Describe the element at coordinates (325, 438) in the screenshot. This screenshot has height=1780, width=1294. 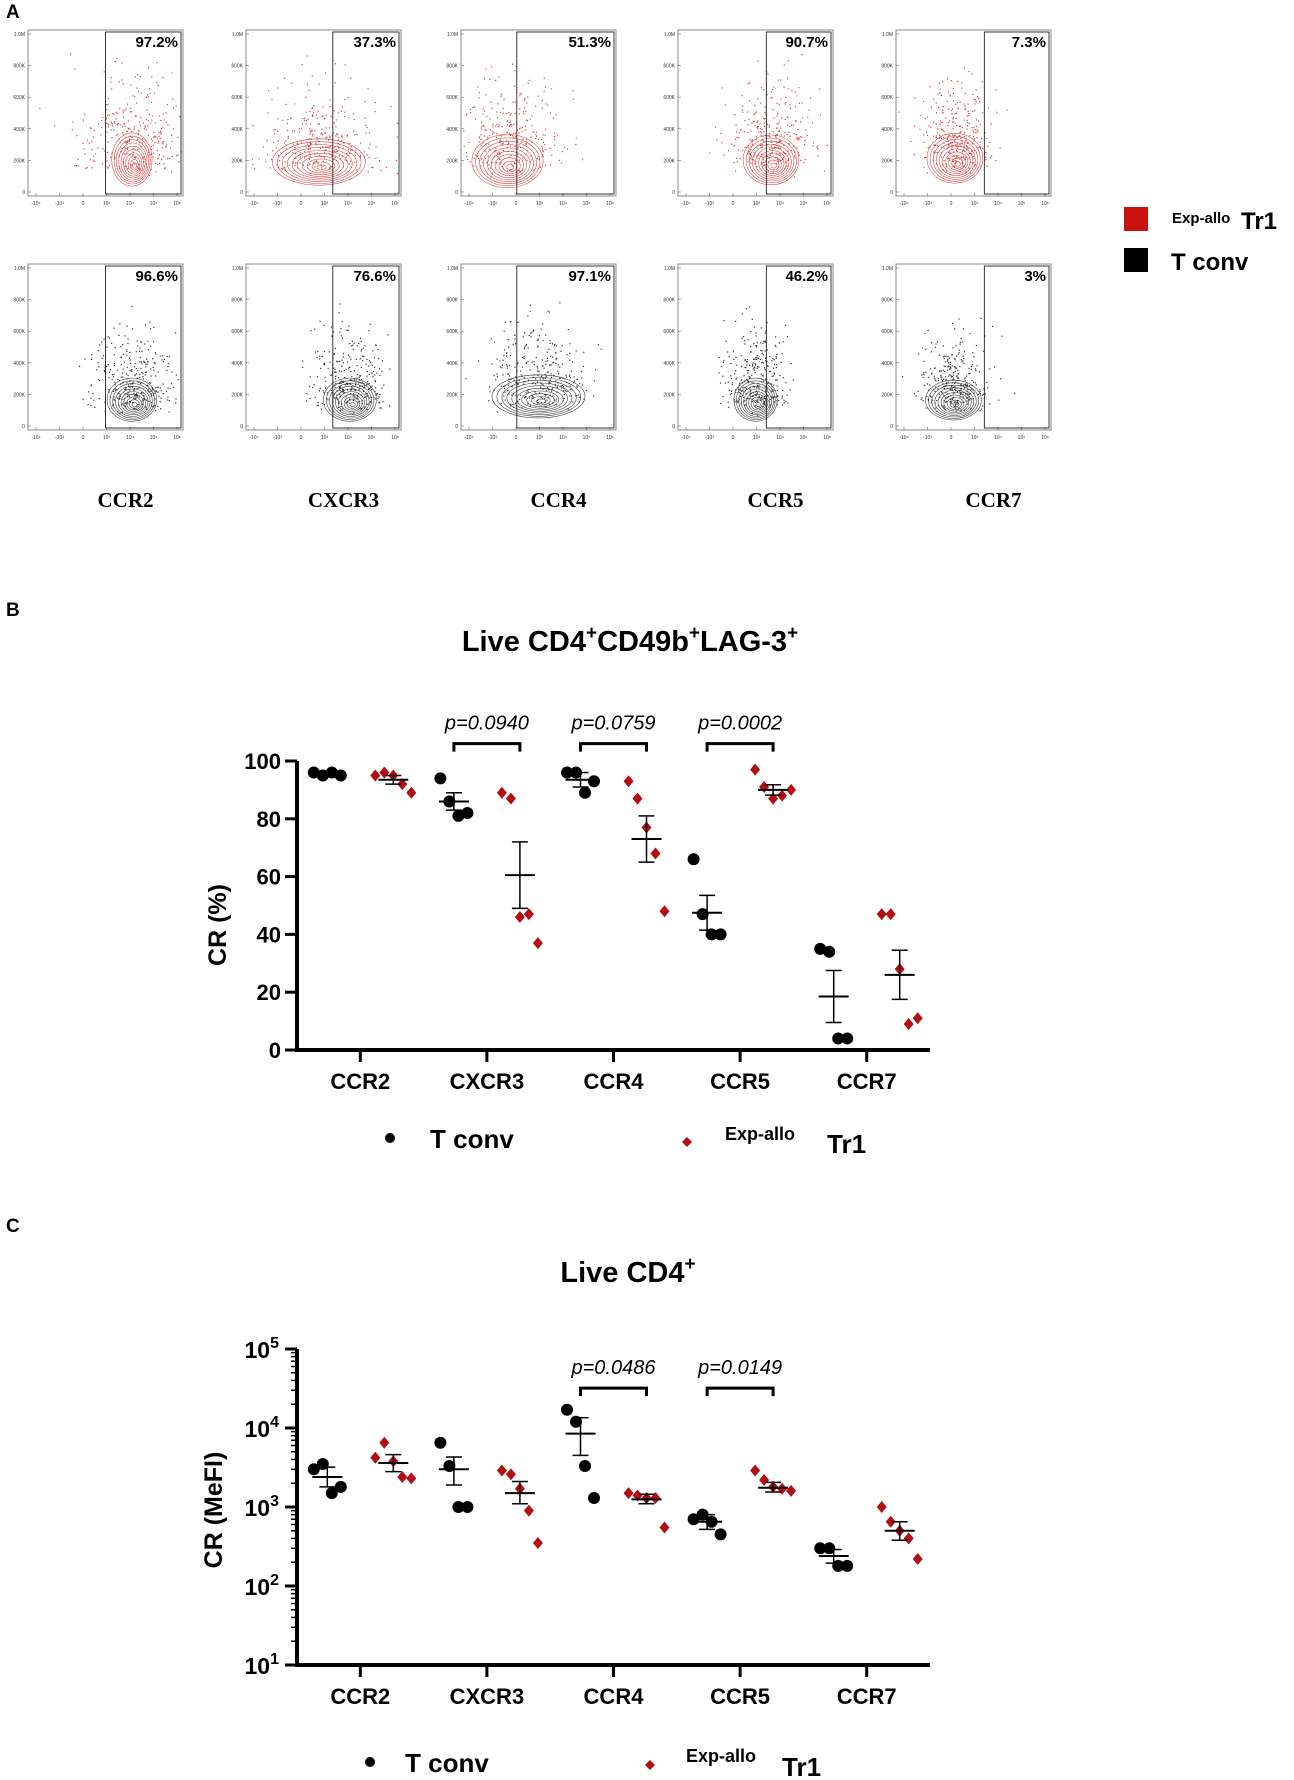
I see `flow-x-tick: 10³` at that location.